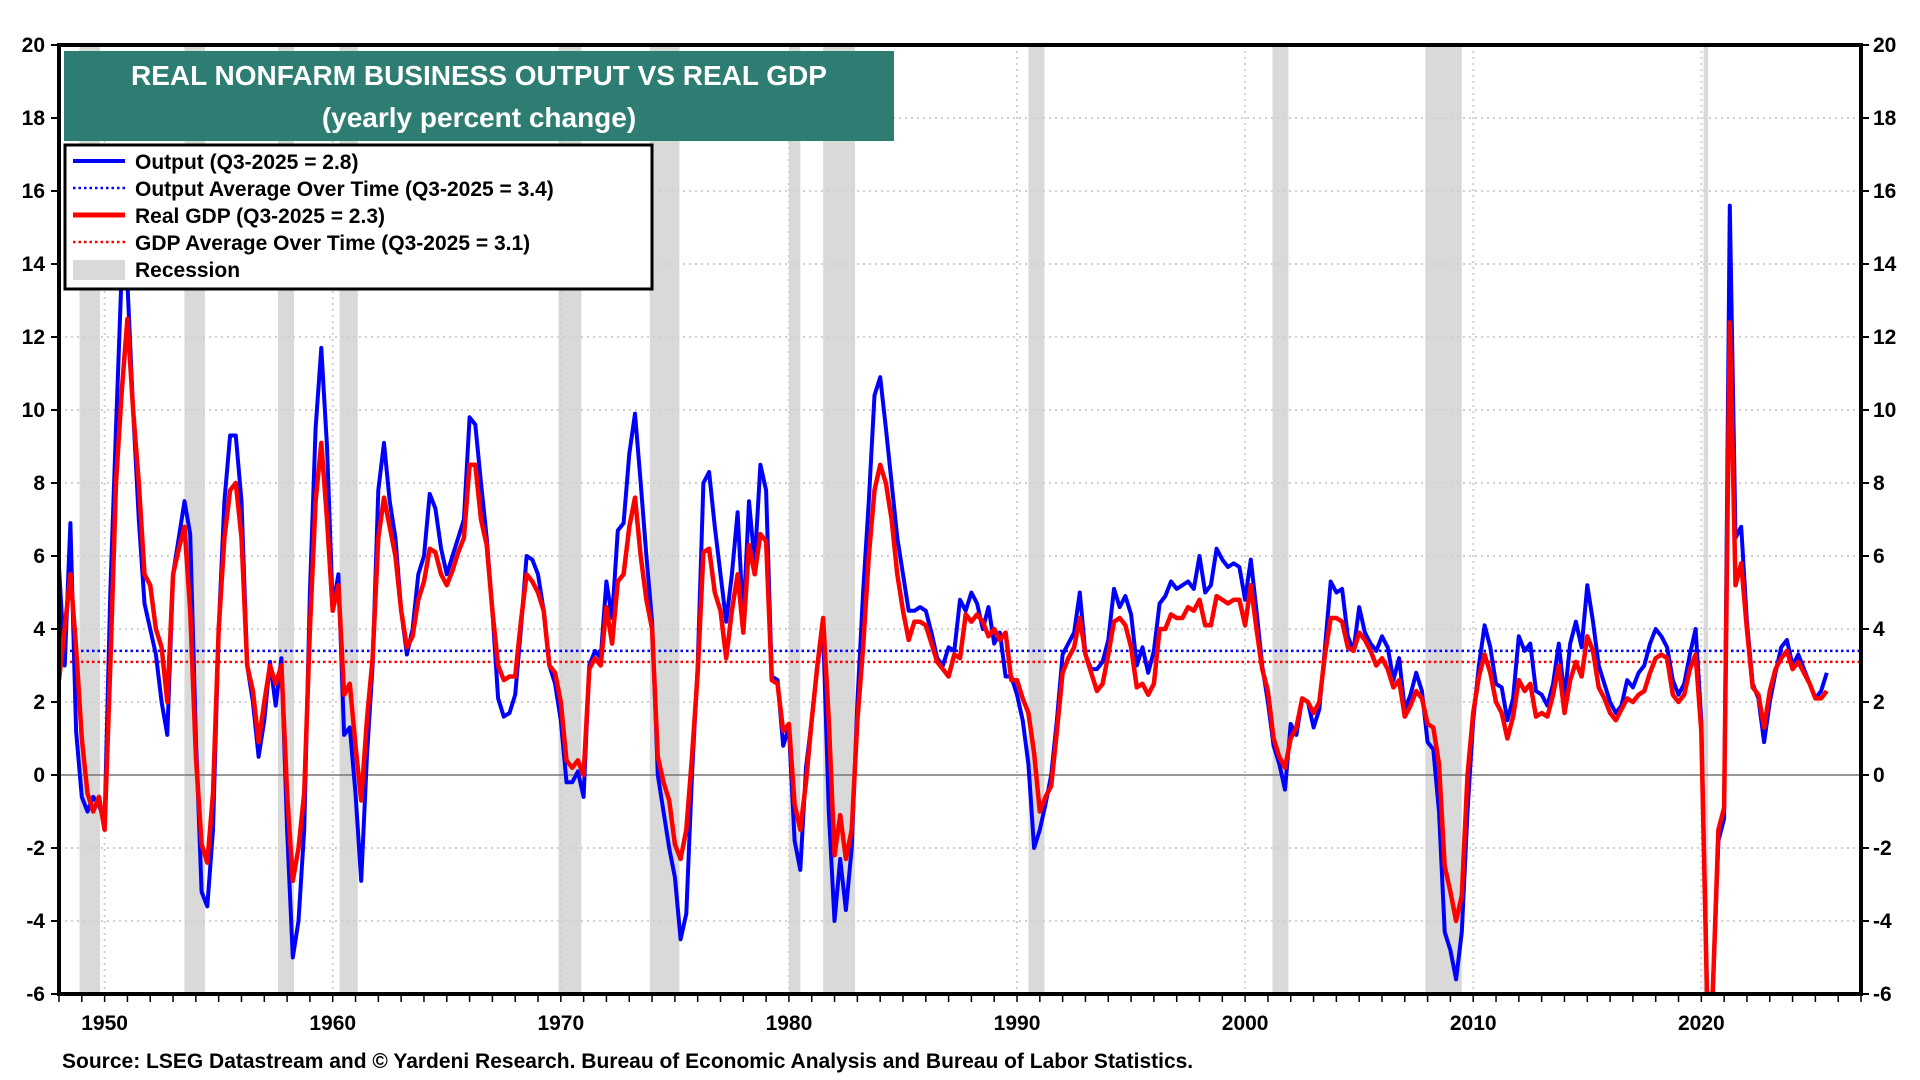 This screenshot has height=1080, width=1920. What do you see at coordinates (187, 270) in the screenshot?
I see `legend-label-recession: Recession` at bounding box center [187, 270].